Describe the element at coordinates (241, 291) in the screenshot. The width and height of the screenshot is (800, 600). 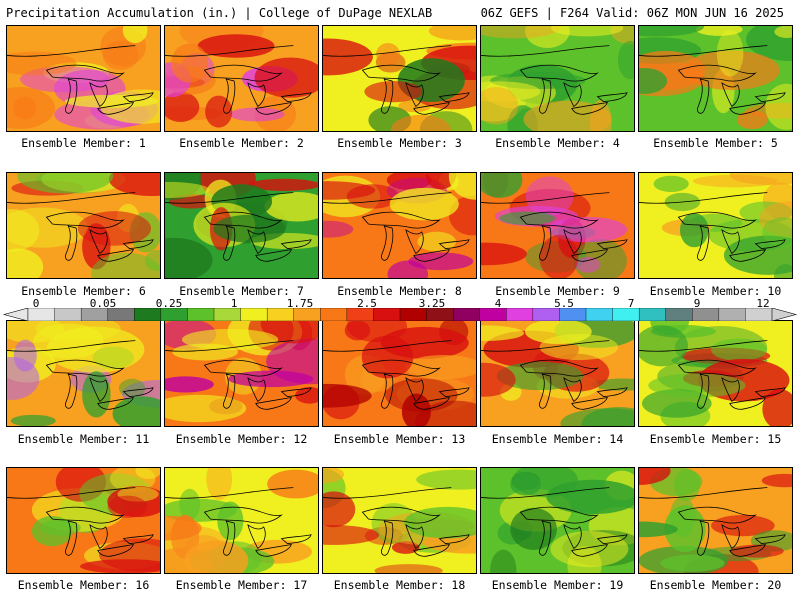
I see `ensemble-member-label: Ensemble Member: 7` at that location.